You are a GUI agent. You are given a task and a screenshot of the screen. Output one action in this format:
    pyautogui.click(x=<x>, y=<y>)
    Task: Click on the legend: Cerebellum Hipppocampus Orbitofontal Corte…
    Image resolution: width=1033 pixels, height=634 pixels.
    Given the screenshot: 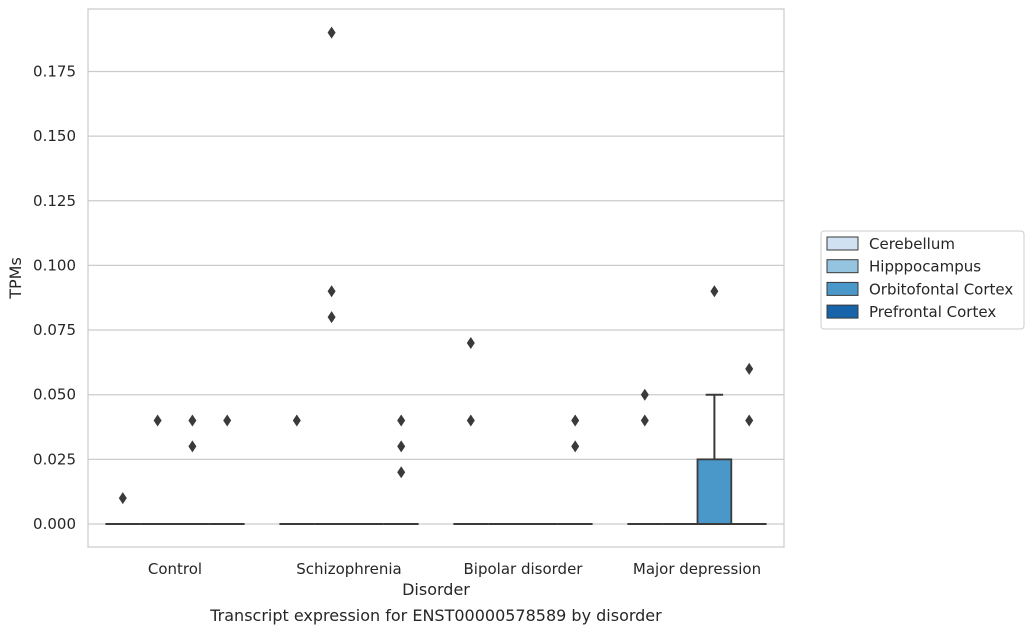 What is the action you would take?
    pyautogui.click(x=922, y=280)
    